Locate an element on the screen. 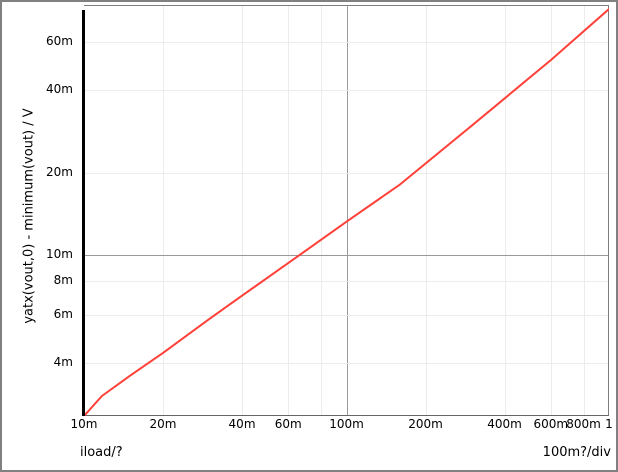 This screenshot has height=472, width=618. y-tick-label: 60m is located at coordinates (59, 41).